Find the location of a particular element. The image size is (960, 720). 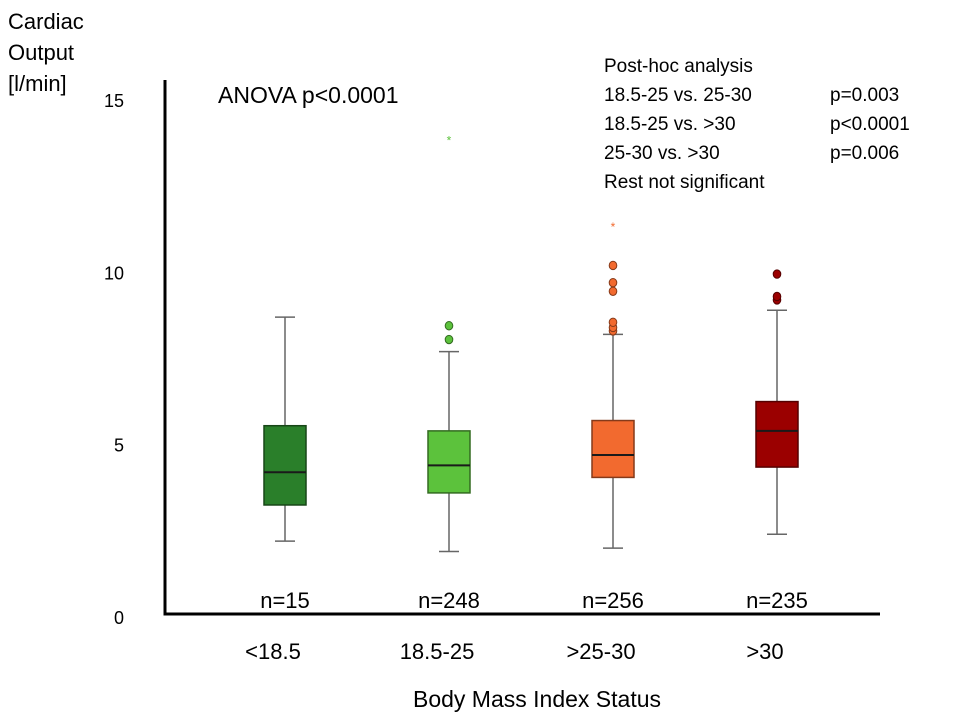

sample-size-label: n=235 is located at coordinates (777, 600).